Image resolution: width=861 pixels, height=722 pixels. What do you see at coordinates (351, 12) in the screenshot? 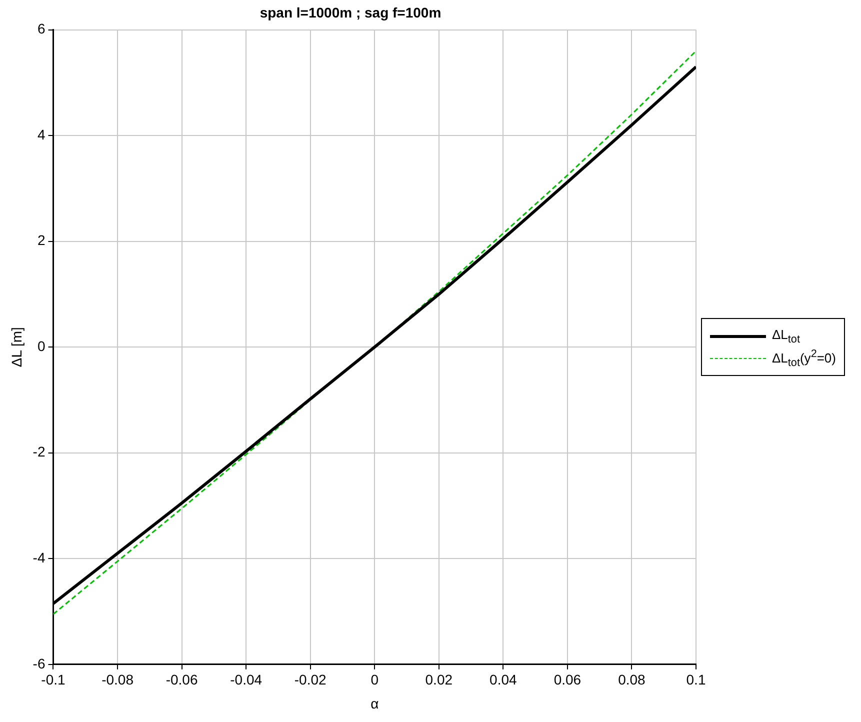
I see `chart-title: span l=1000m ; sag f=100m` at bounding box center [351, 12].